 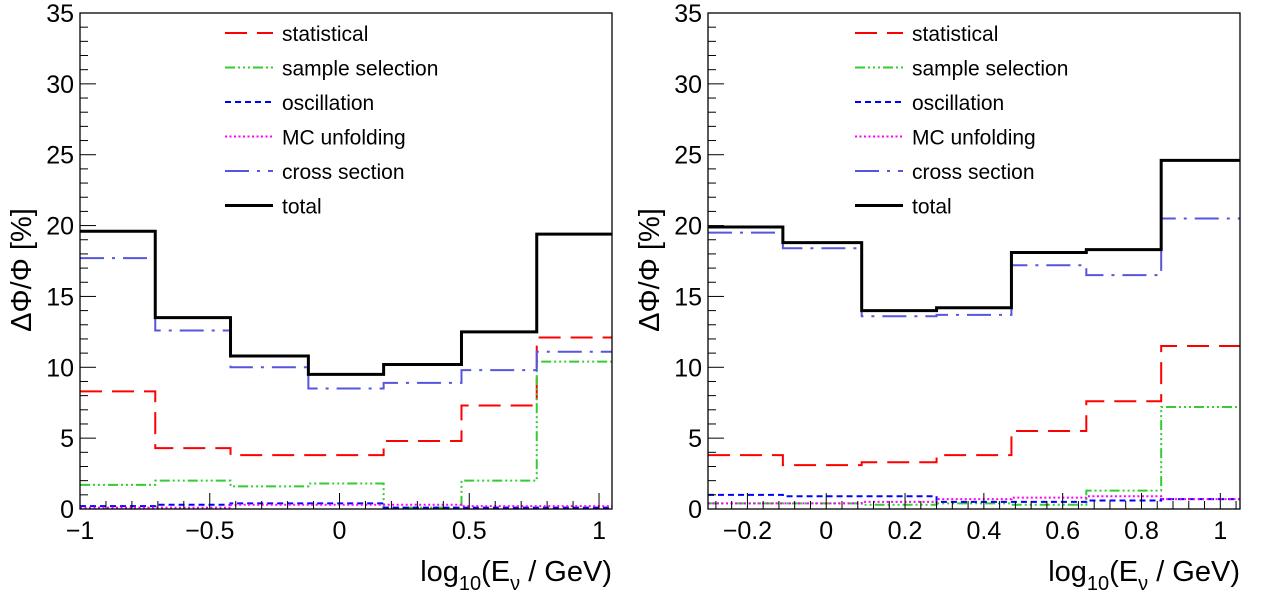 What do you see at coordinates (747, 531) in the screenshot?
I see `x-tick-label: −0.2` at bounding box center [747, 531].